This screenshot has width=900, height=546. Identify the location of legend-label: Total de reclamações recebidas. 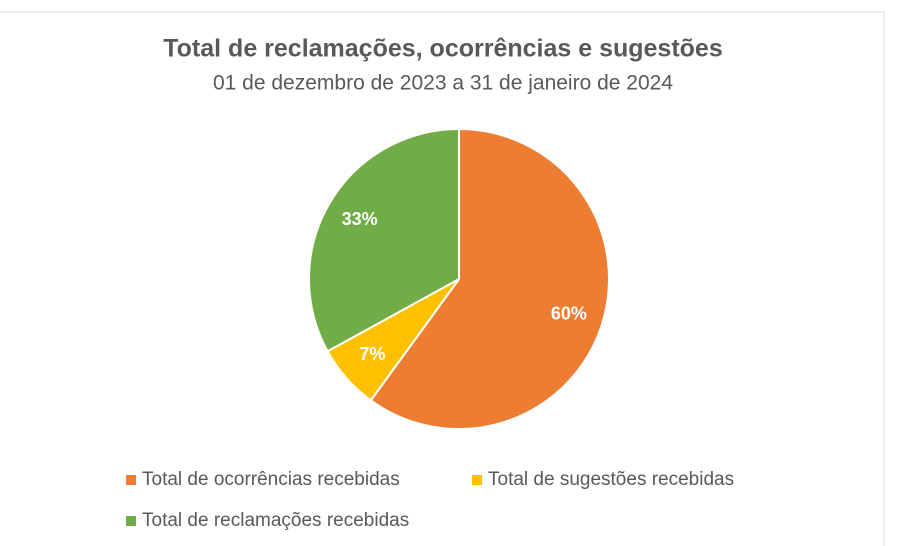
(275, 520).